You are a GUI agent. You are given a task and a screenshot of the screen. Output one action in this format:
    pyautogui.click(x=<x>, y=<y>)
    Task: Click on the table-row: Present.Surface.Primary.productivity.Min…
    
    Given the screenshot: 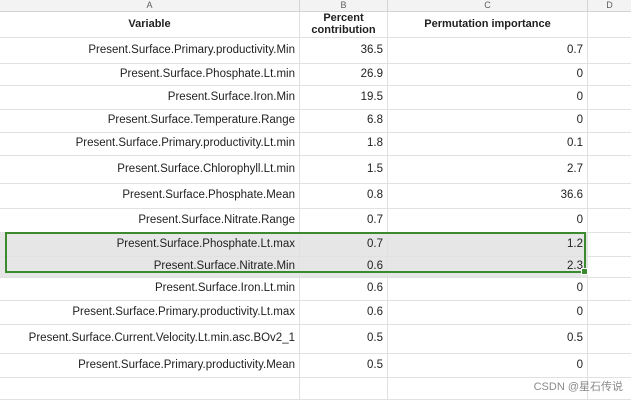 What is the action you would take?
    pyautogui.click(x=315, y=51)
    